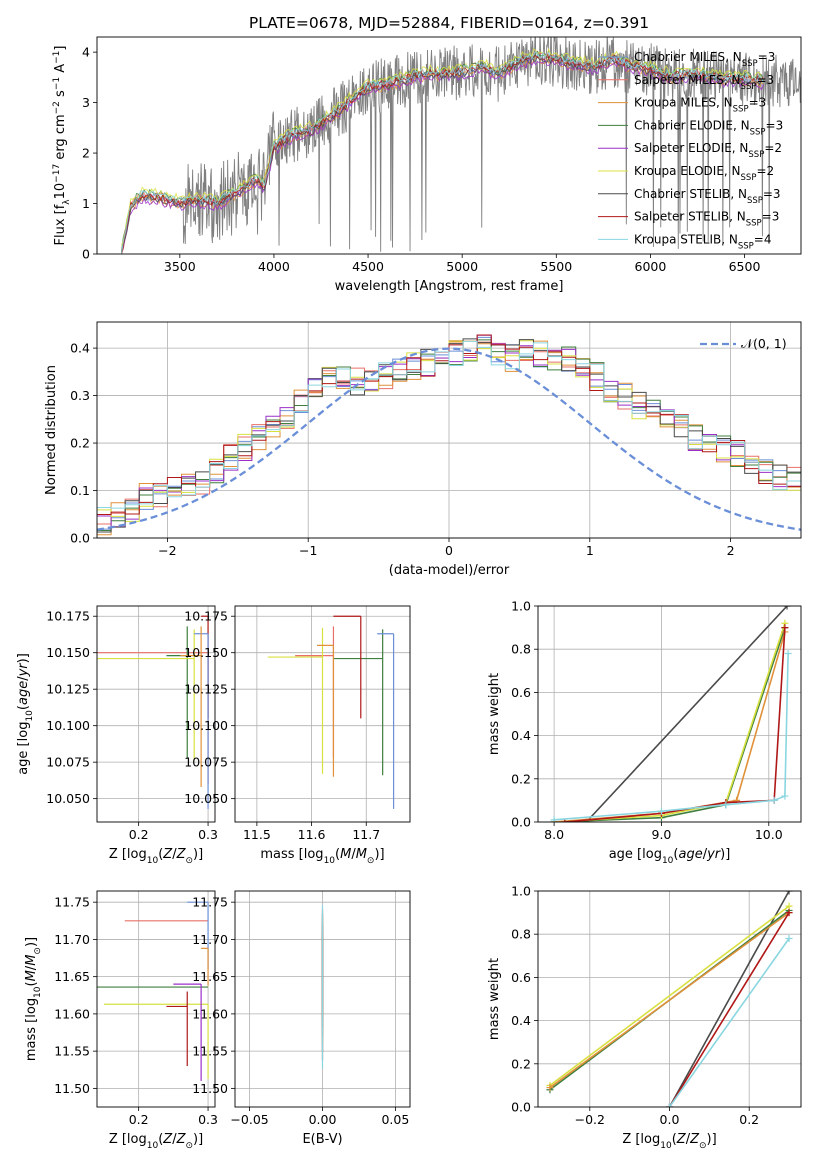 This screenshot has height=1170, width=819. What do you see at coordinates (210, 939) in the screenshot?
I see `y-tick-label: 11.70` at bounding box center [210, 939].